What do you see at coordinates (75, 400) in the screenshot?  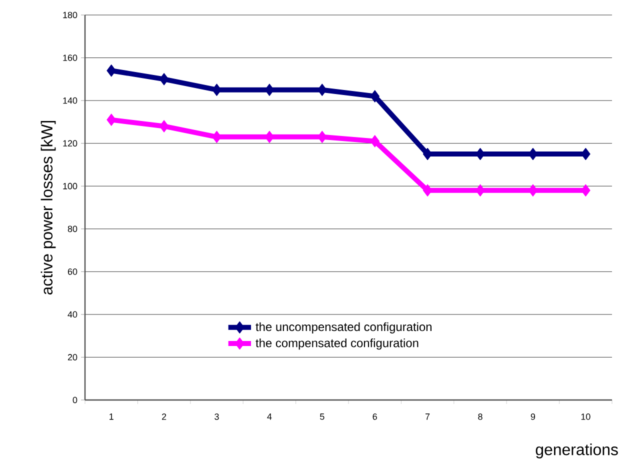 I see `y-tick-label: 0` at bounding box center [75, 400].